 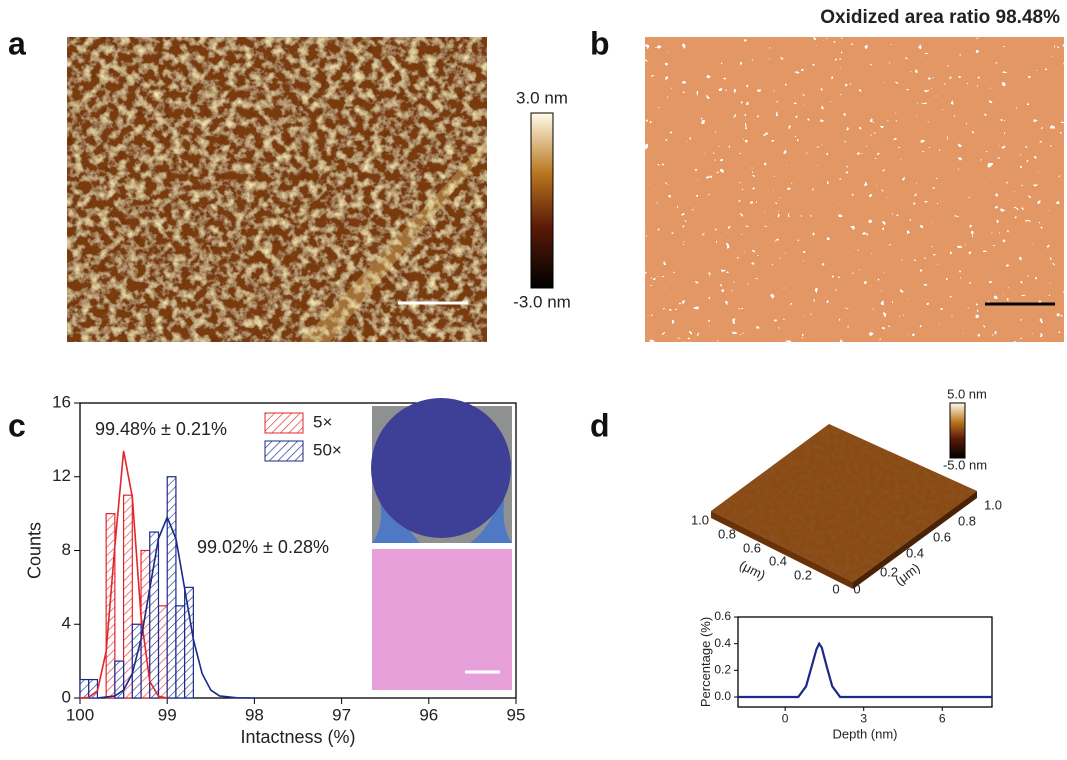 What do you see at coordinates (322, 421) in the screenshot?
I see `legend-label: 5×` at bounding box center [322, 421].